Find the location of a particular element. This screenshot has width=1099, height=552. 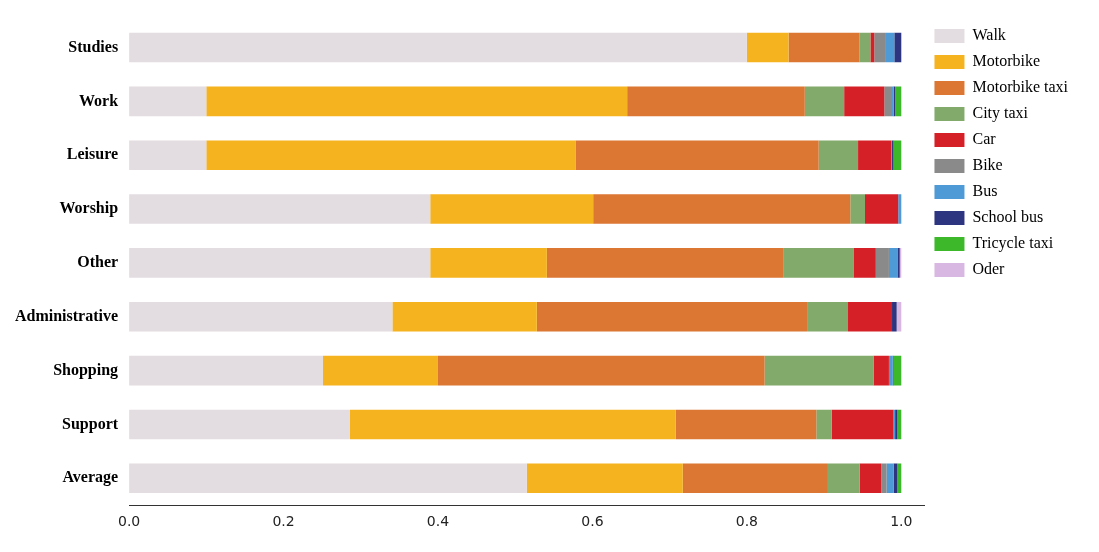

legend-label: Motorbike taxi is located at coordinates (1020, 87).